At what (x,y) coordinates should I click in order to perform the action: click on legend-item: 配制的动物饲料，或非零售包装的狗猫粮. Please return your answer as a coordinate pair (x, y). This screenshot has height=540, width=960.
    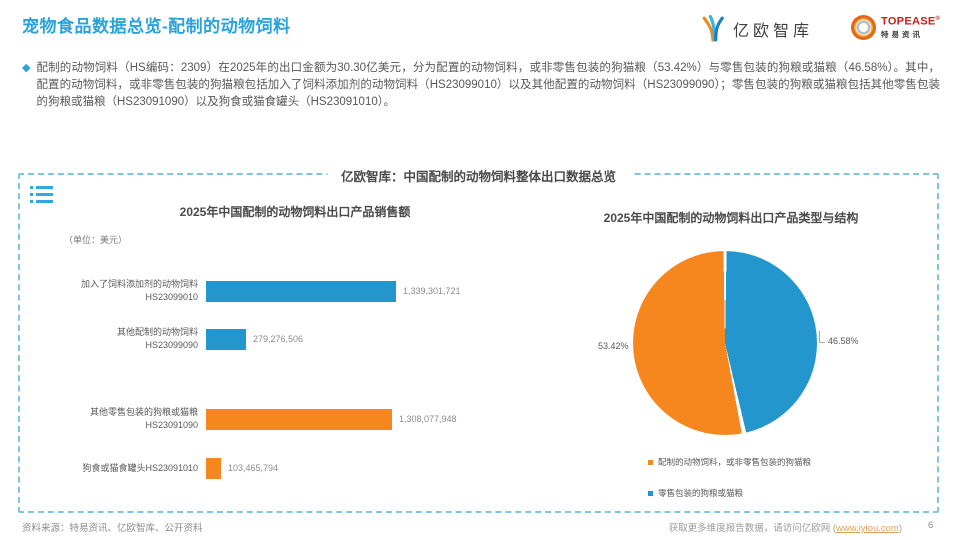
    Looking at the image, I should click on (729, 462).